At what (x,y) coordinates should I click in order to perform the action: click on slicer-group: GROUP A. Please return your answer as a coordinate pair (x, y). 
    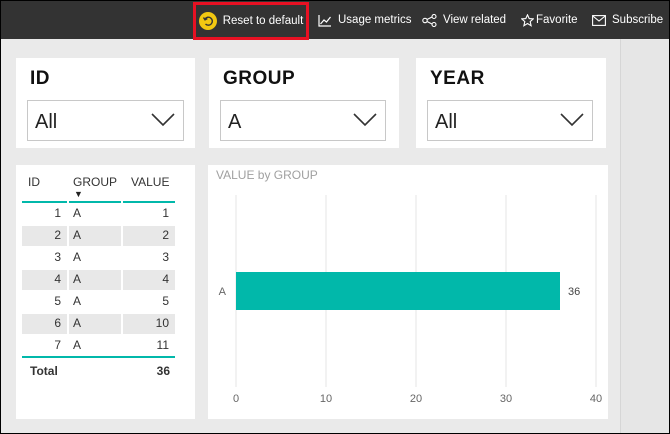
    Looking at the image, I should click on (304, 103).